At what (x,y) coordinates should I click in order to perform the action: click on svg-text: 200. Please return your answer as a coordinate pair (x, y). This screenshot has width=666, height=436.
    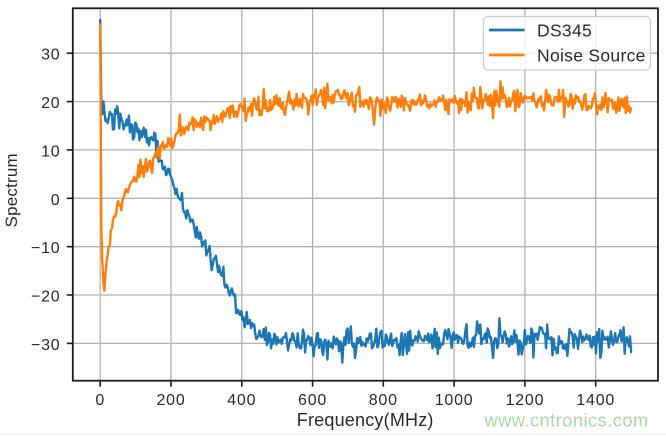
    Looking at the image, I should click on (170, 400).